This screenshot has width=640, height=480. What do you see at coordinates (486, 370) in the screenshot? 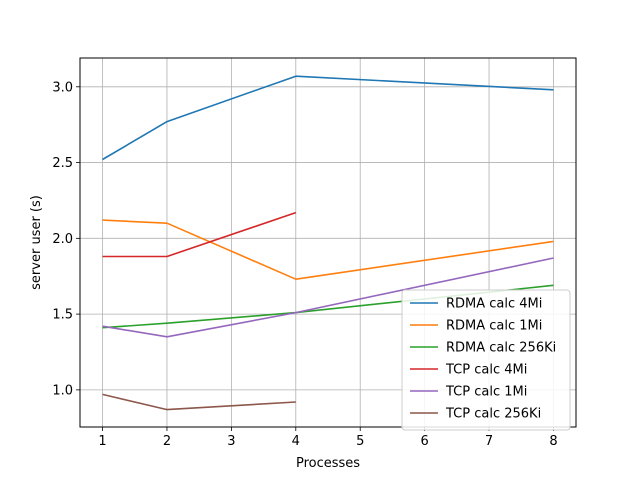
I see `legend-label-3: TCP calc 4Mi` at bounding box center [486, 370].